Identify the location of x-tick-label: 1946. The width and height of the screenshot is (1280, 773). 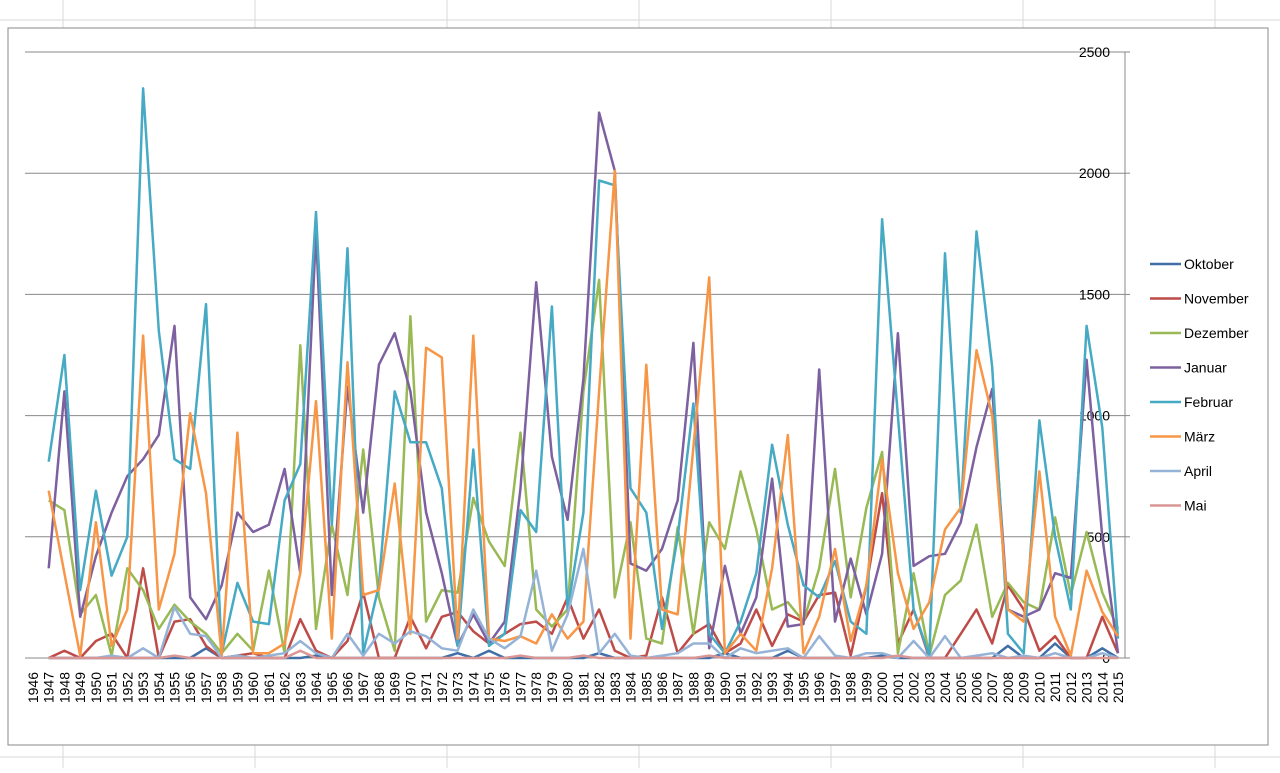
(33, 687).